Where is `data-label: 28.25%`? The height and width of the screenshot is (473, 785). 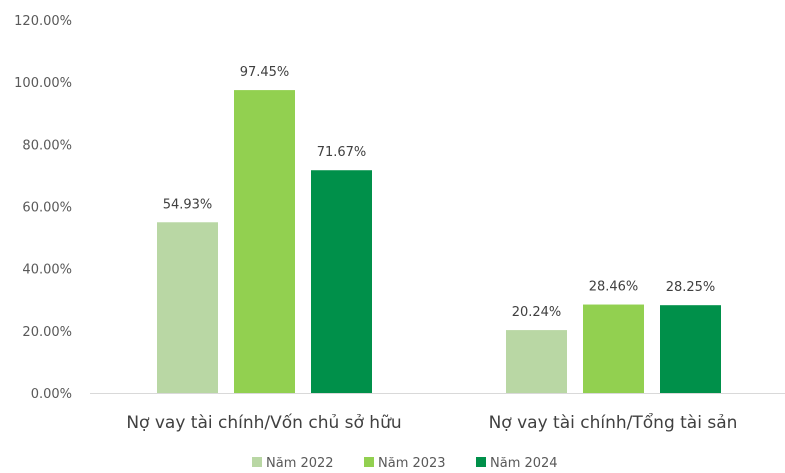 data-label: 28.25% is located at coordinates (691, 287).